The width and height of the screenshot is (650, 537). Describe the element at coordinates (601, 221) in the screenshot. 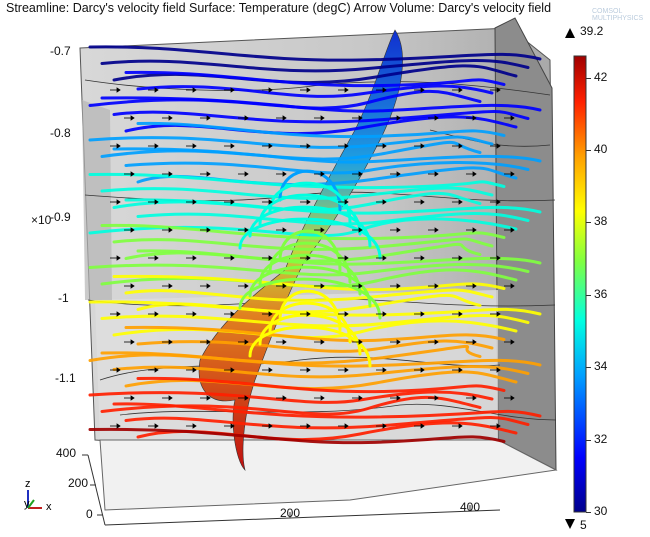

I see `colorbar-tick-label: 38` at that location.